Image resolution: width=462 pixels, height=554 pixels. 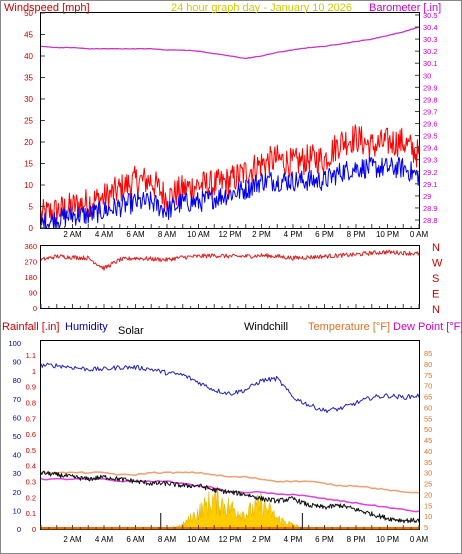 I want to click on barometer-y-tick-label: 29.8, so click(x=430, y=99).